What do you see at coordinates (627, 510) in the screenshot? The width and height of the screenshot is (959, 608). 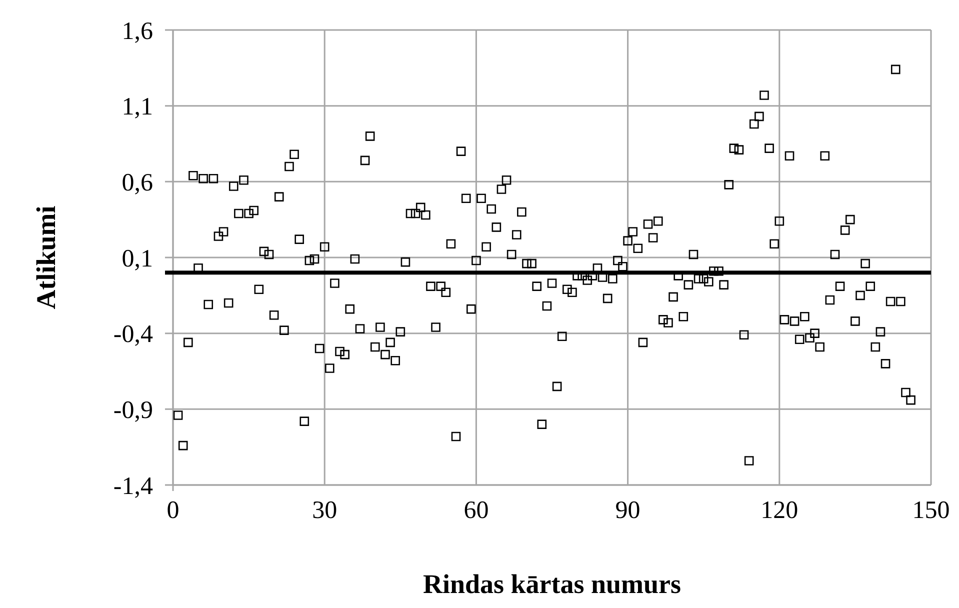 I see `x-tick-label: 90` at bounding box center [627, 510].